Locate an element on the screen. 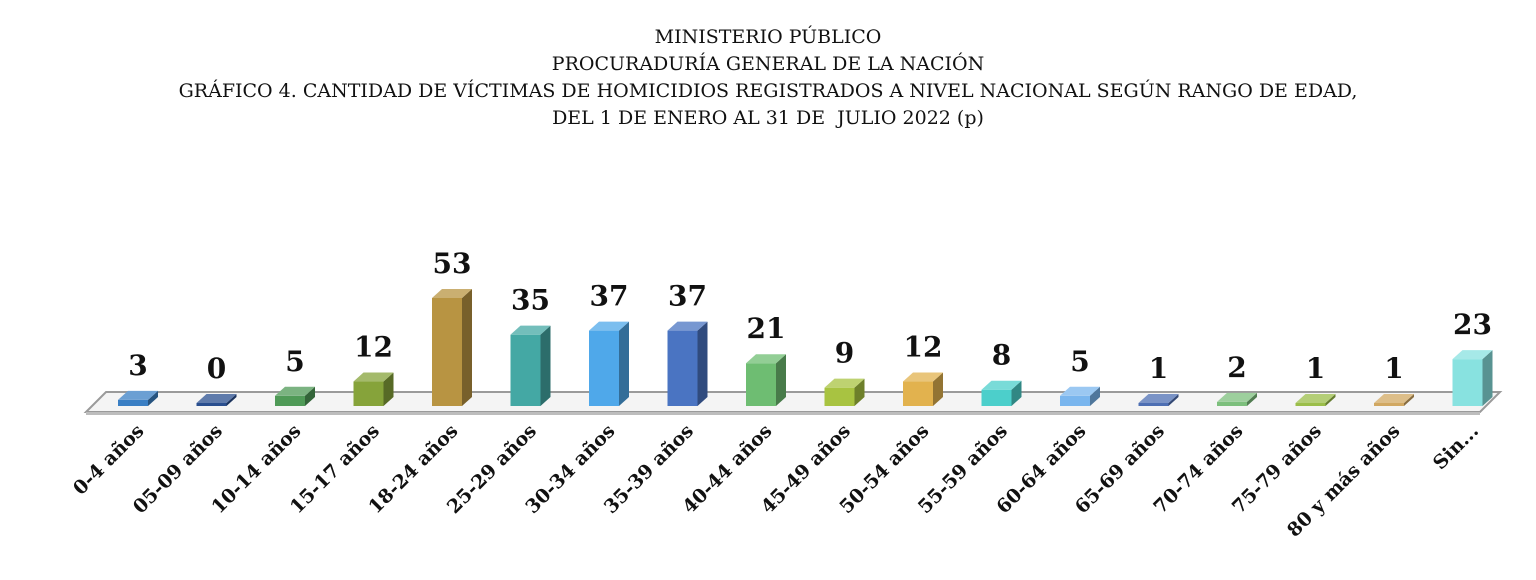 The image size is (1536, 580). data-label-10: 12 is located at coordinates (923, 347).